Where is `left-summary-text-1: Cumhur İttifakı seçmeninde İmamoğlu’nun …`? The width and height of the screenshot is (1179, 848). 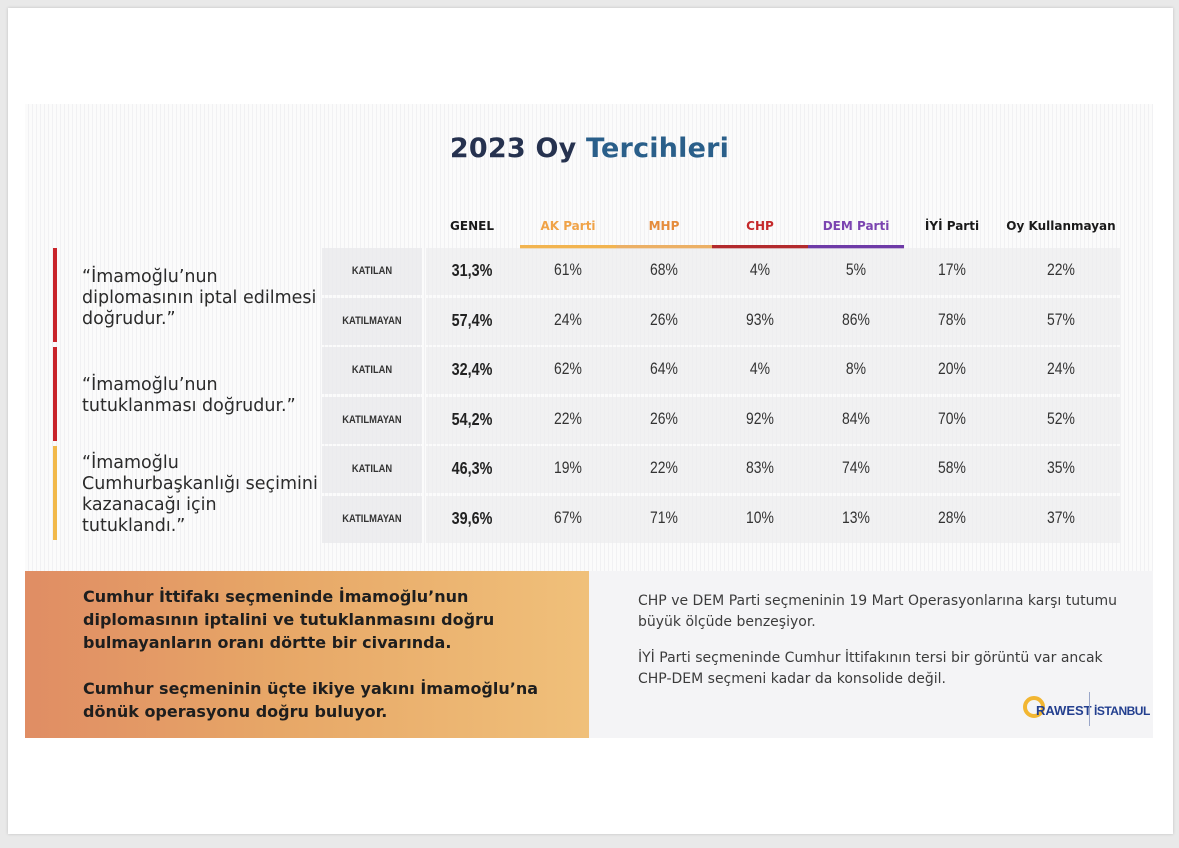
left-summary-text-1: Cumhur İttifakı seçmeninde İmamoğlu’nun … is located at coordinates (289, 619).